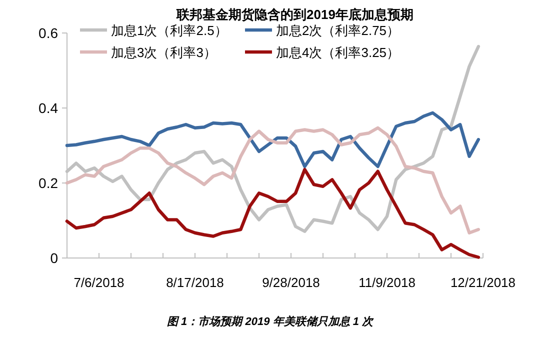  Describe the element at coordinates (291, 282) in the screenshot. I see `x-tick-label: 9/28/2018` at that location.